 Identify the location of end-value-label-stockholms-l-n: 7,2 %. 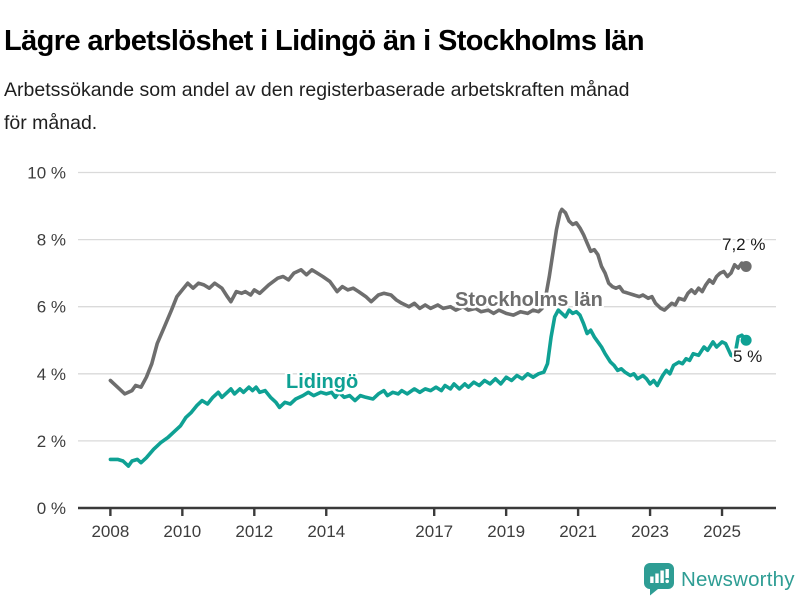
(743, 244).